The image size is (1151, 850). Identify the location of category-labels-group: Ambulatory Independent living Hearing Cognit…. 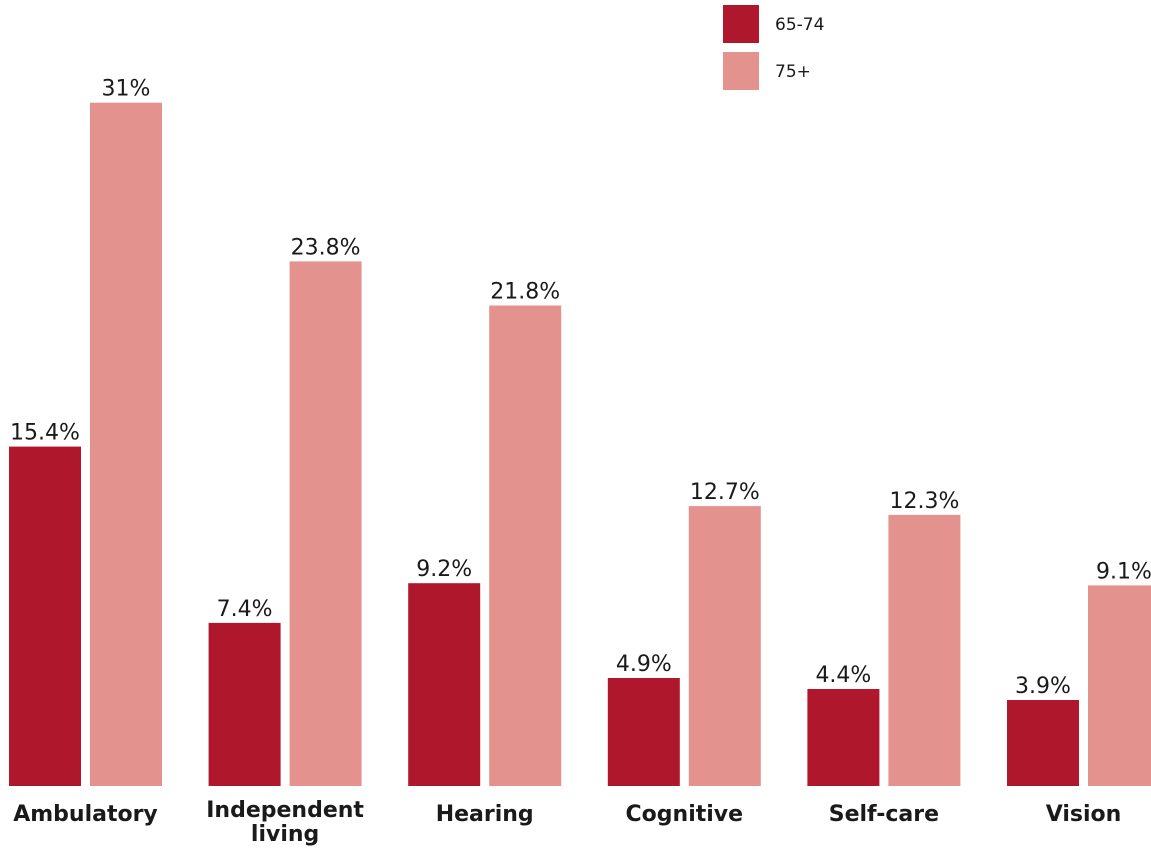
(567, 822).